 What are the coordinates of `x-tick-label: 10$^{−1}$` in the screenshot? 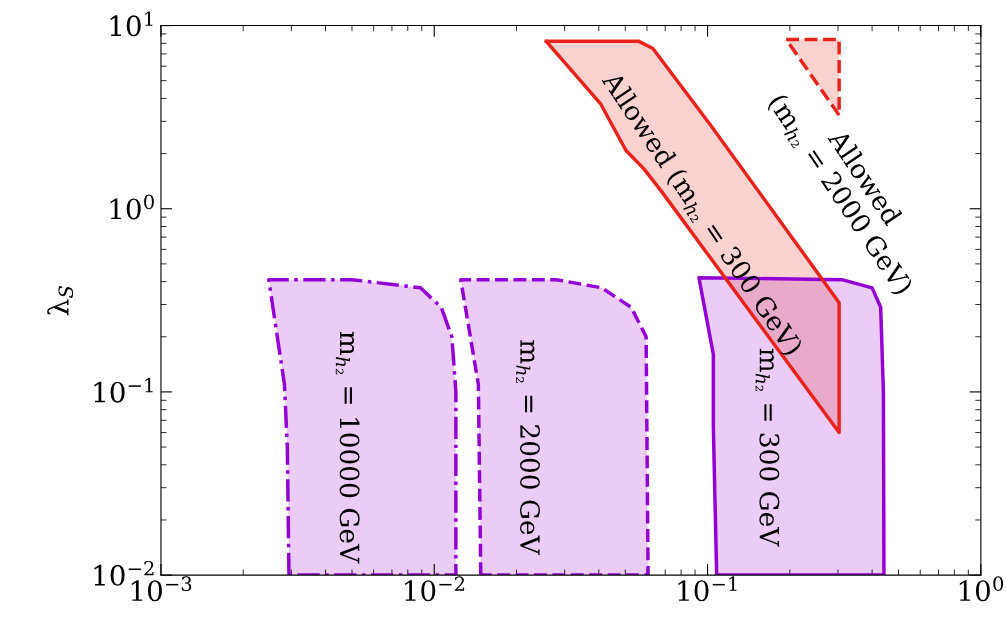 It's located at (707, 589).